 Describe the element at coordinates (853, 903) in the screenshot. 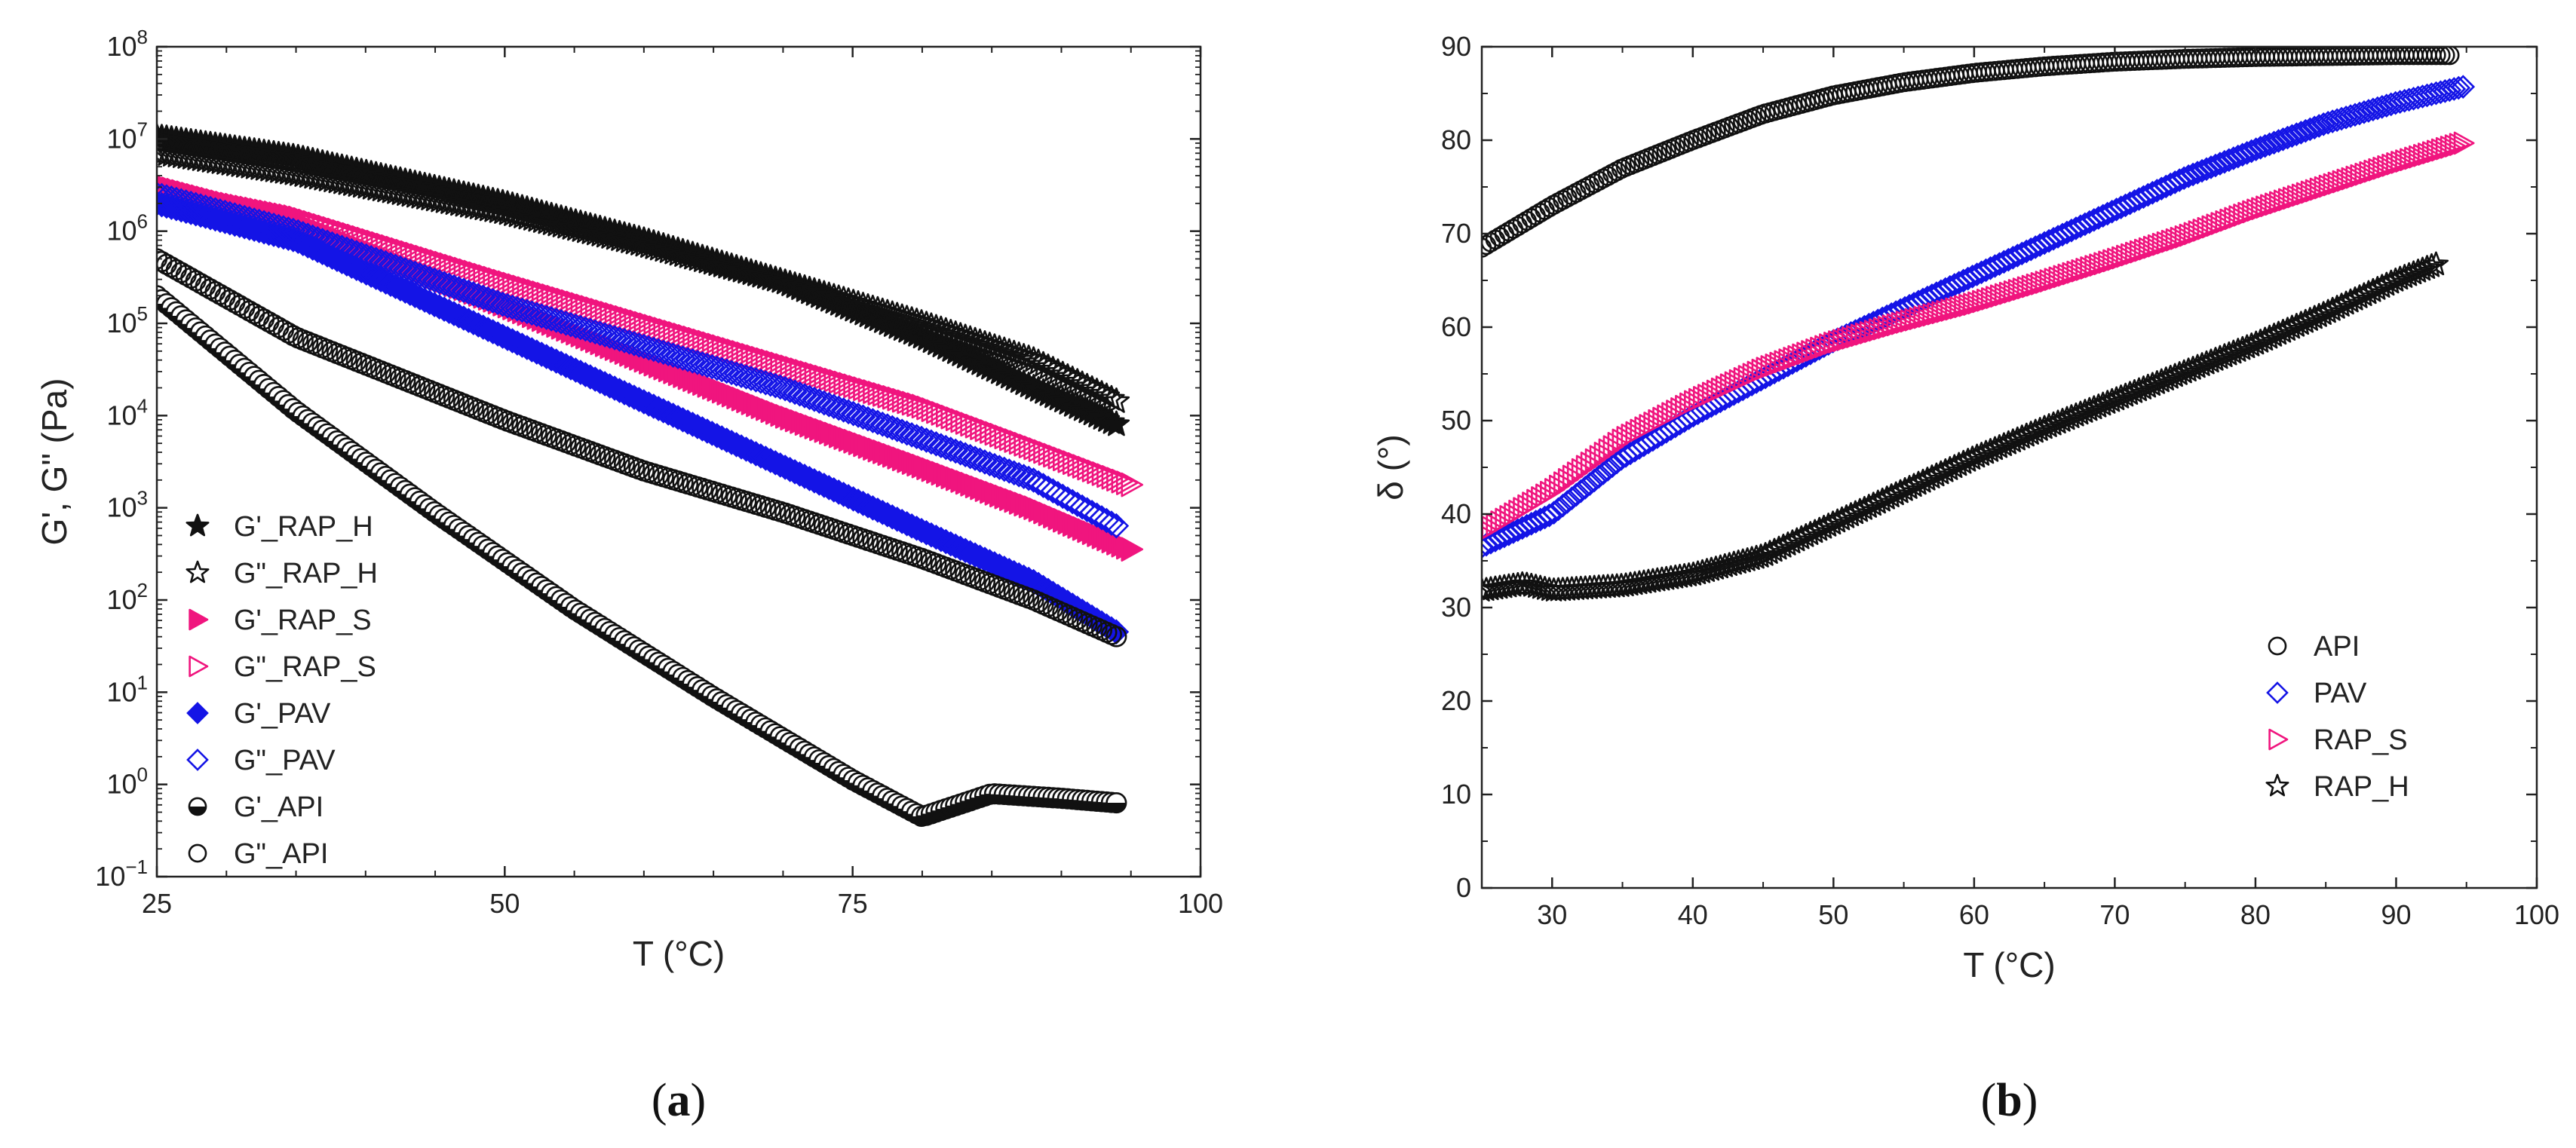

I see `x-tick-label: 75` at that location.